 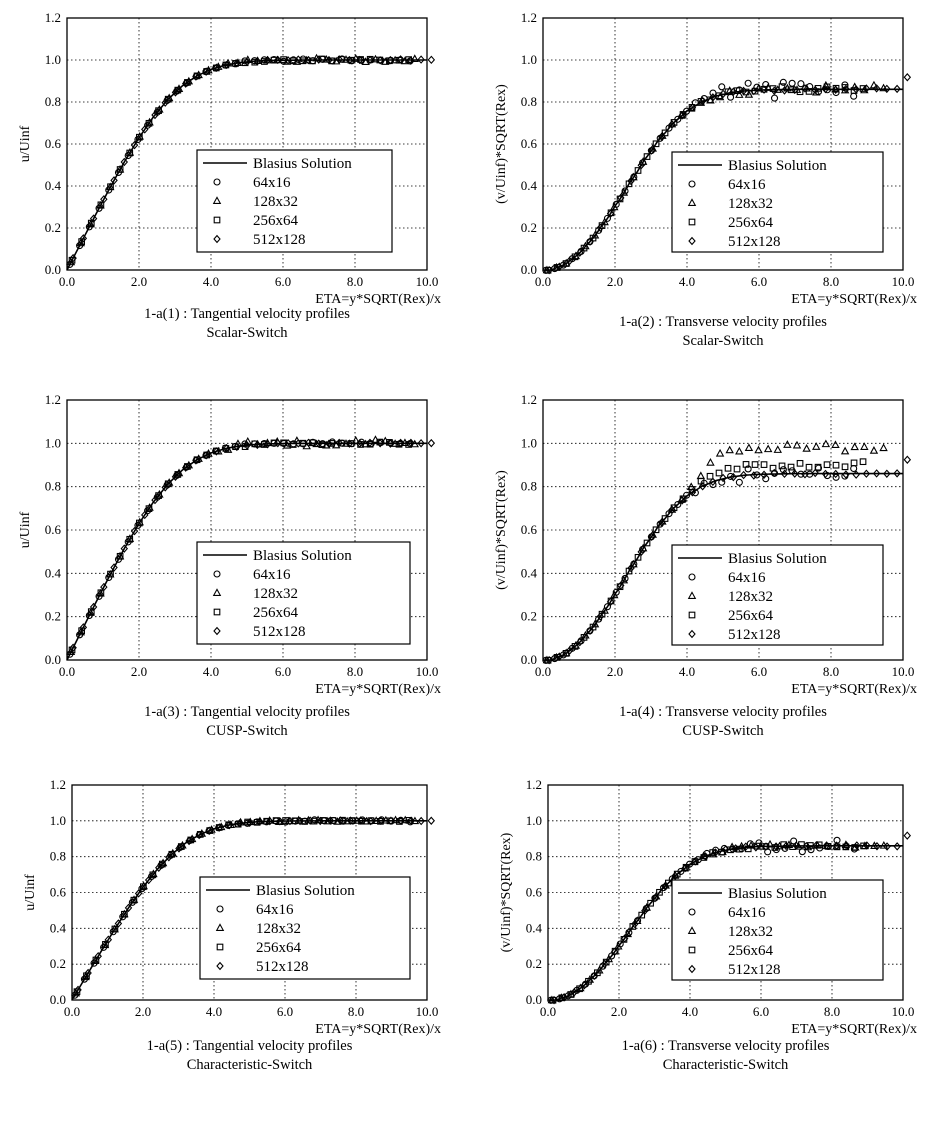 I want to click on legend: Blasius Solution 64x16 128x32 256x64 512x128, so click(x=777, y=930).